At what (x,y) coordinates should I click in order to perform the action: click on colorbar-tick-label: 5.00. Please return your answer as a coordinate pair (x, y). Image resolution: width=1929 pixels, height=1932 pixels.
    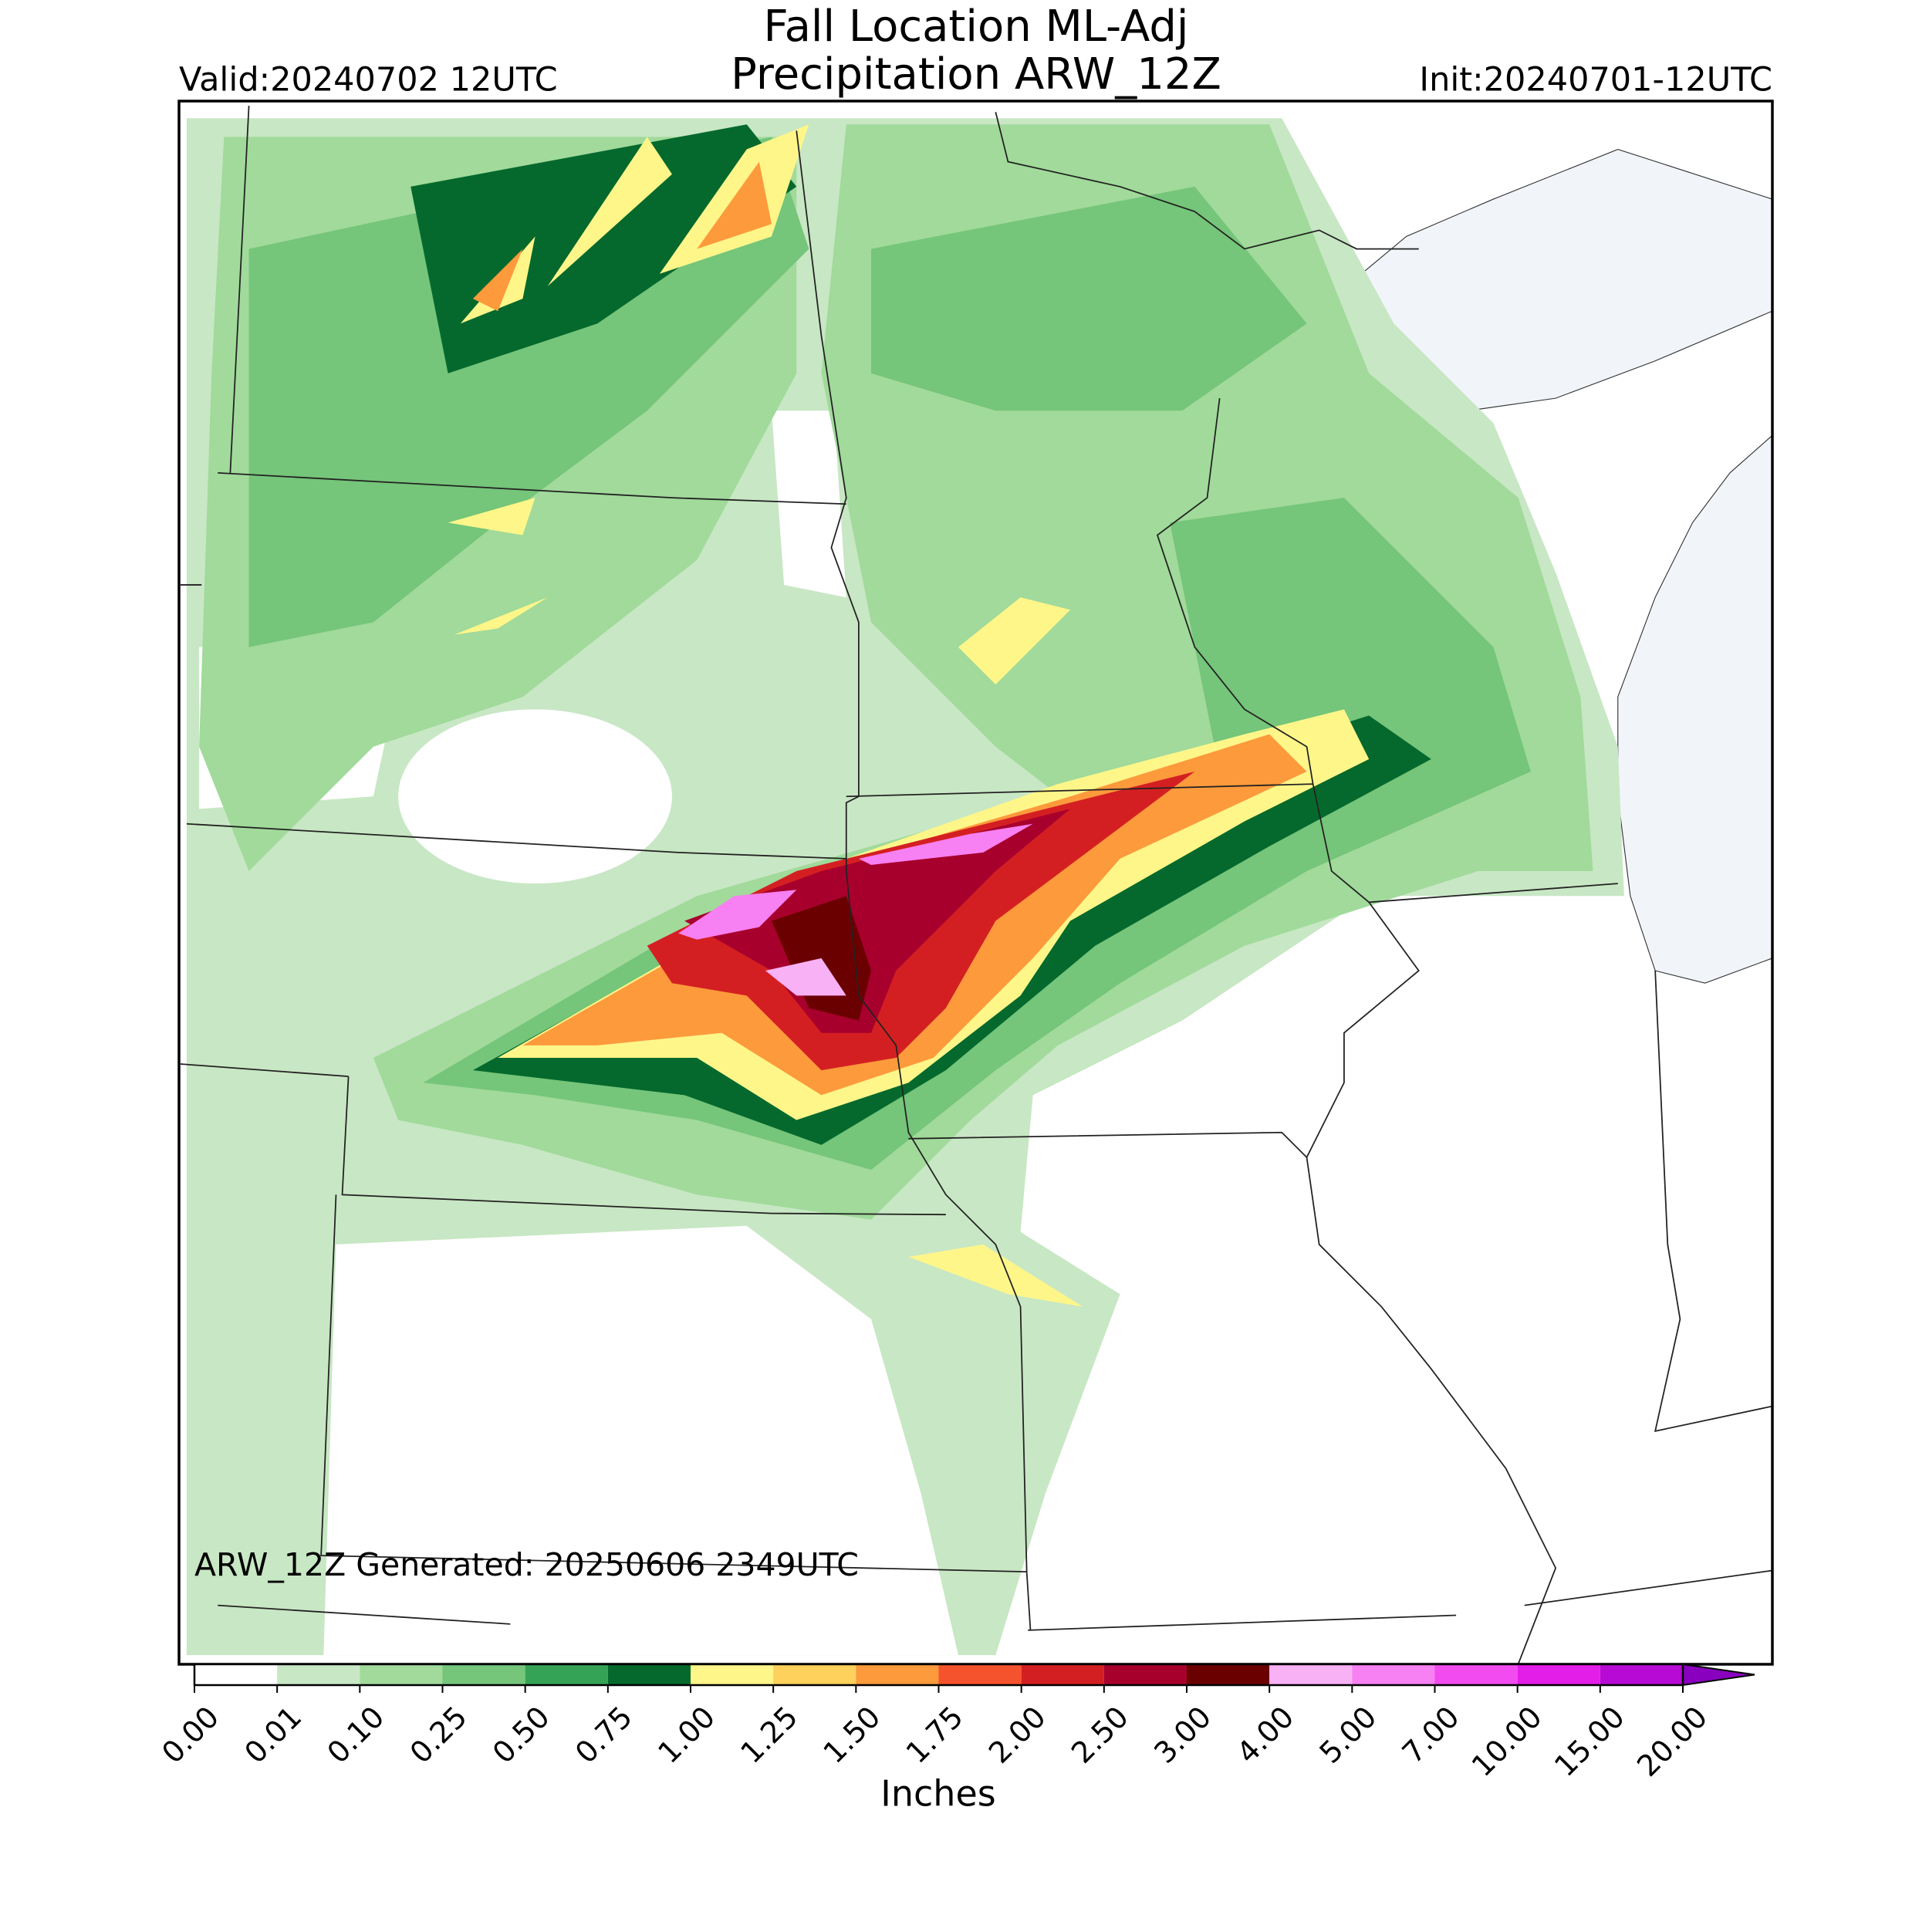
    Looking at the image, I should click on (1348, 1735).